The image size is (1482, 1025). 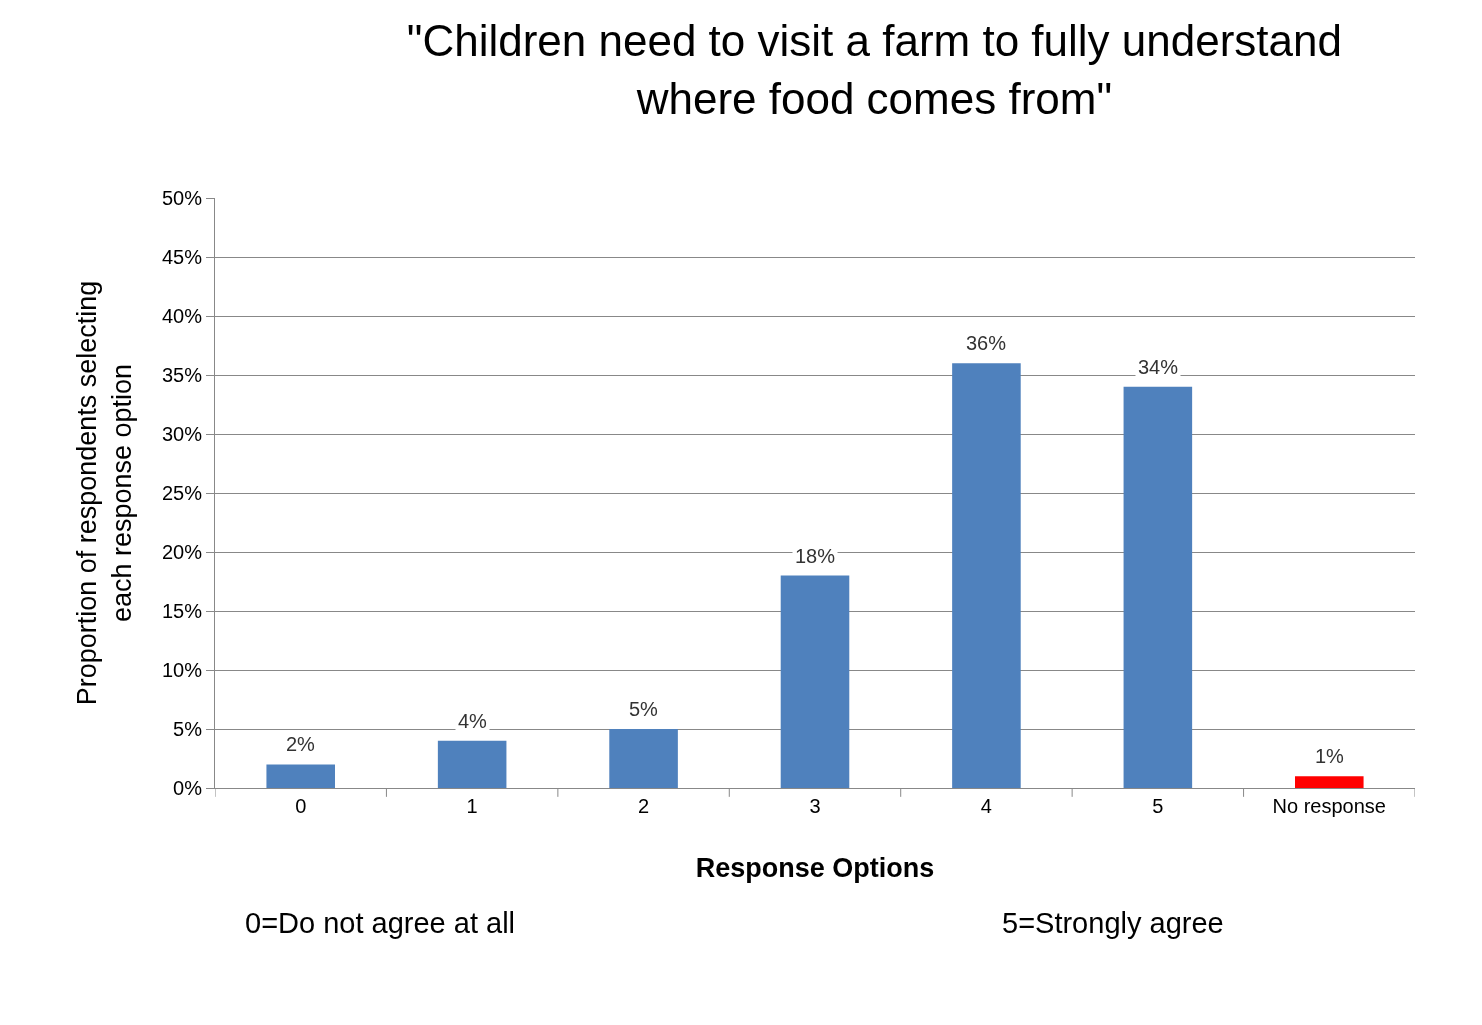 What do you see at coordinates (182, 552) in the screenshot?
I see `y-tick-label: 20%` at bounding box center [182, 552].